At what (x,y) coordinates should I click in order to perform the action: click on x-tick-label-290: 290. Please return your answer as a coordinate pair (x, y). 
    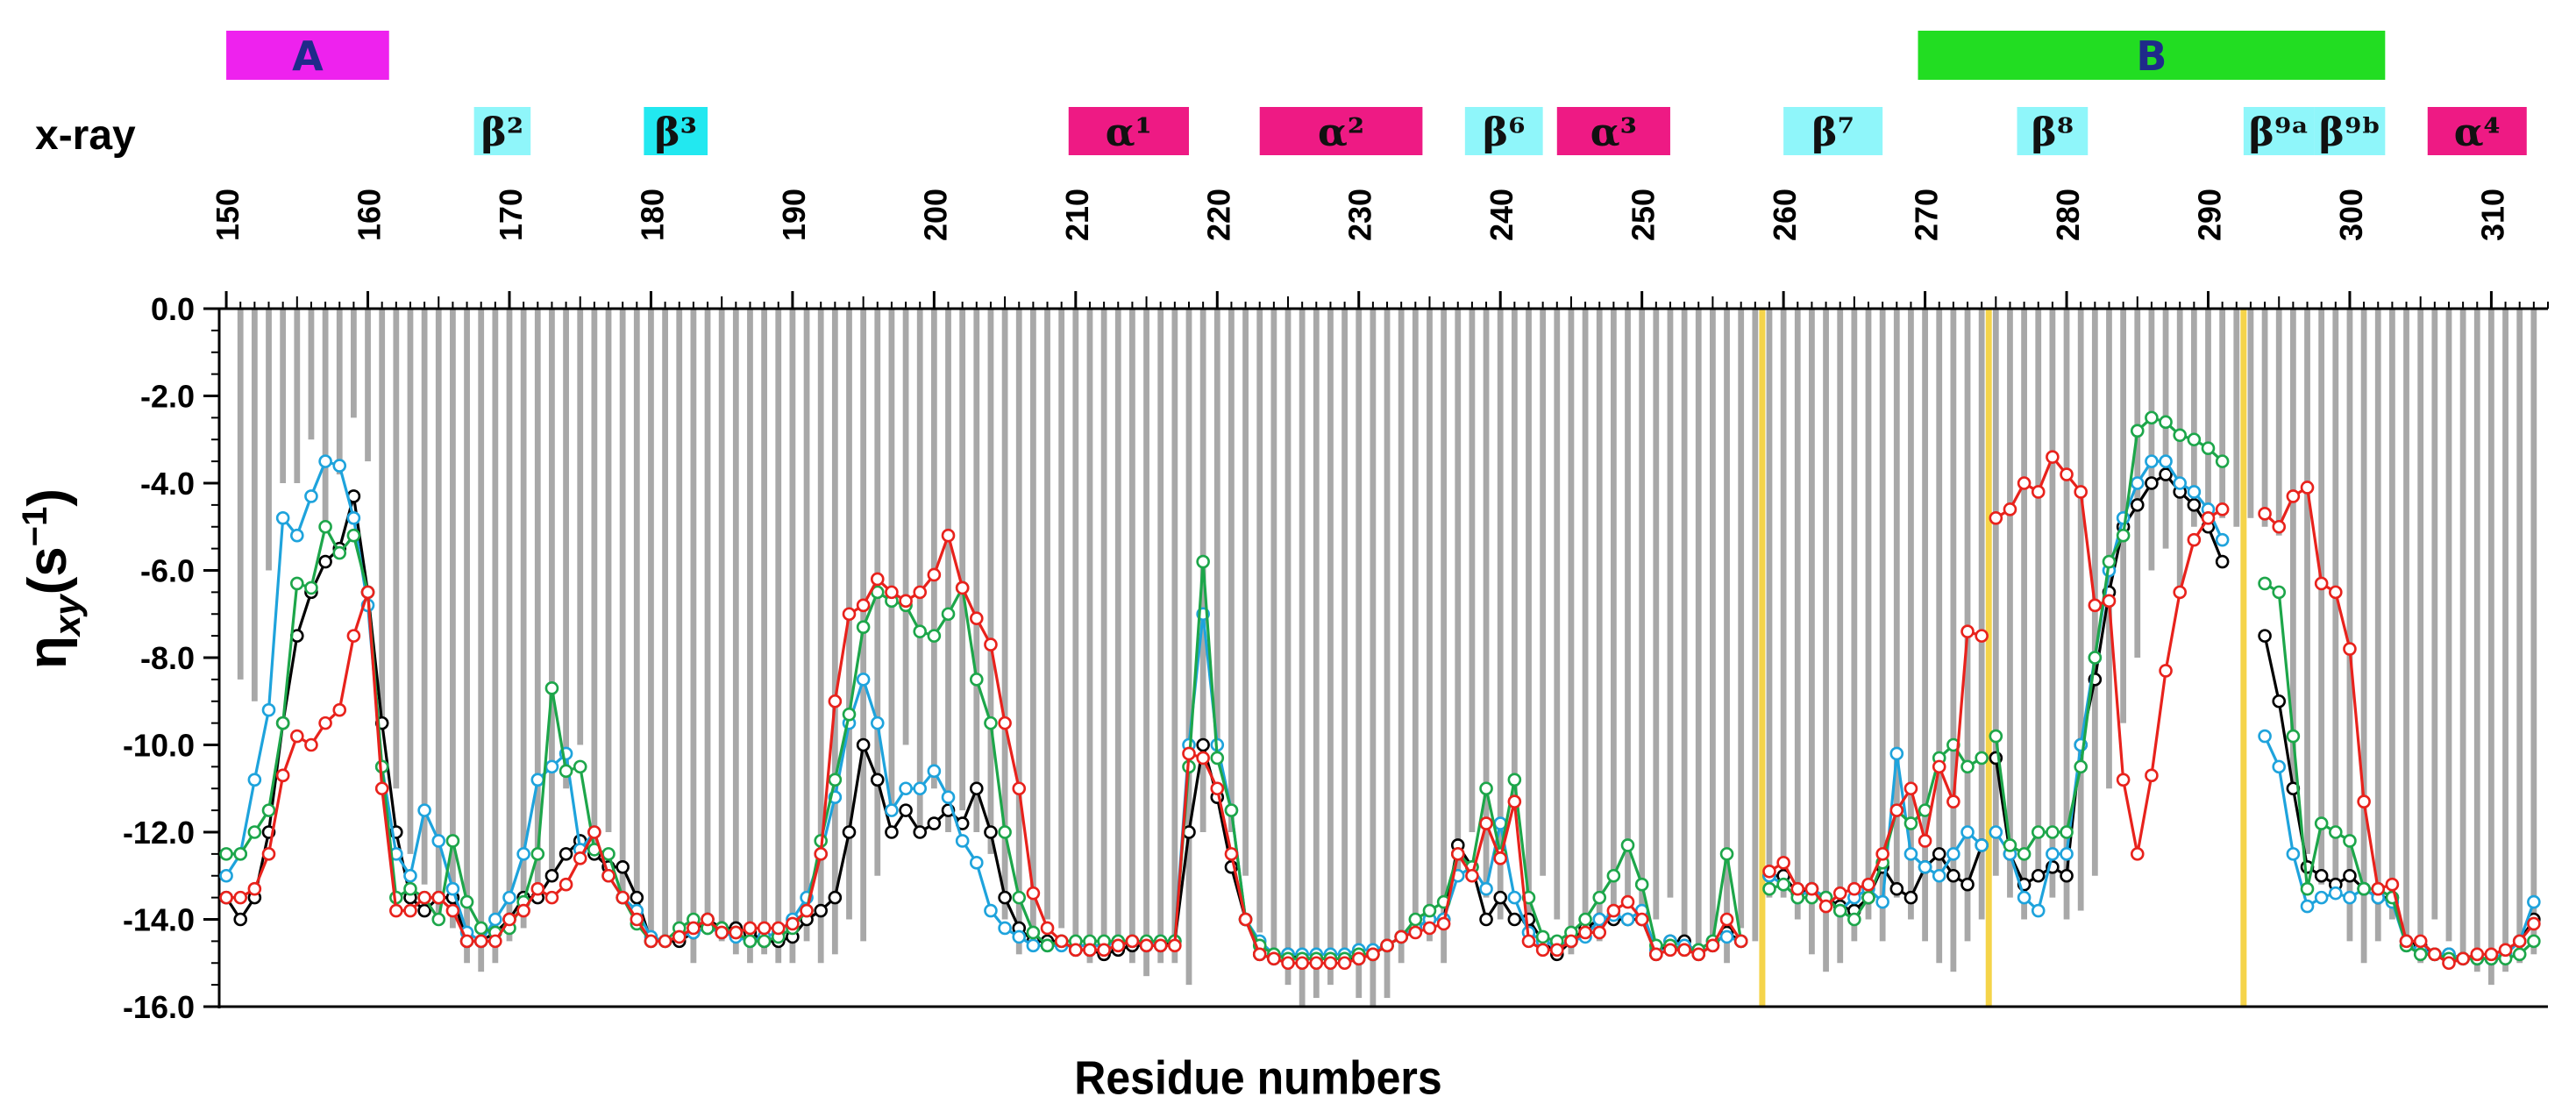
    Looking at the image, I should click on (2209, 215).